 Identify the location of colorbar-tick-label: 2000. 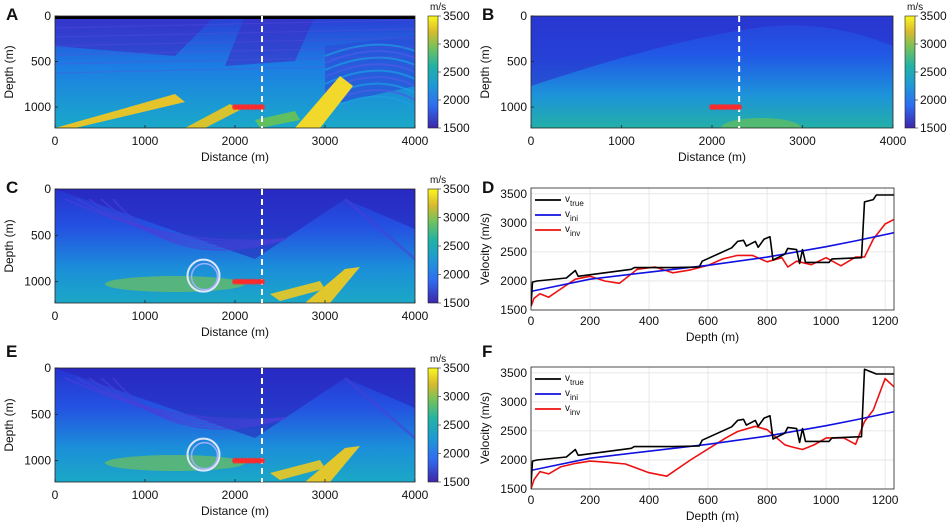
(456, 454).